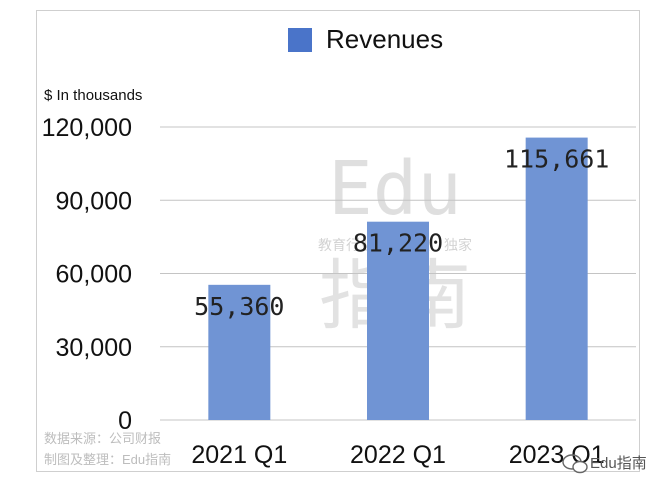 Image resolution: width=672 pixels, height=492 pixels. Describe the element at coordinates (93, 95) in the screenshot. I see `y-axis-unit: $ In thousands` at that location.